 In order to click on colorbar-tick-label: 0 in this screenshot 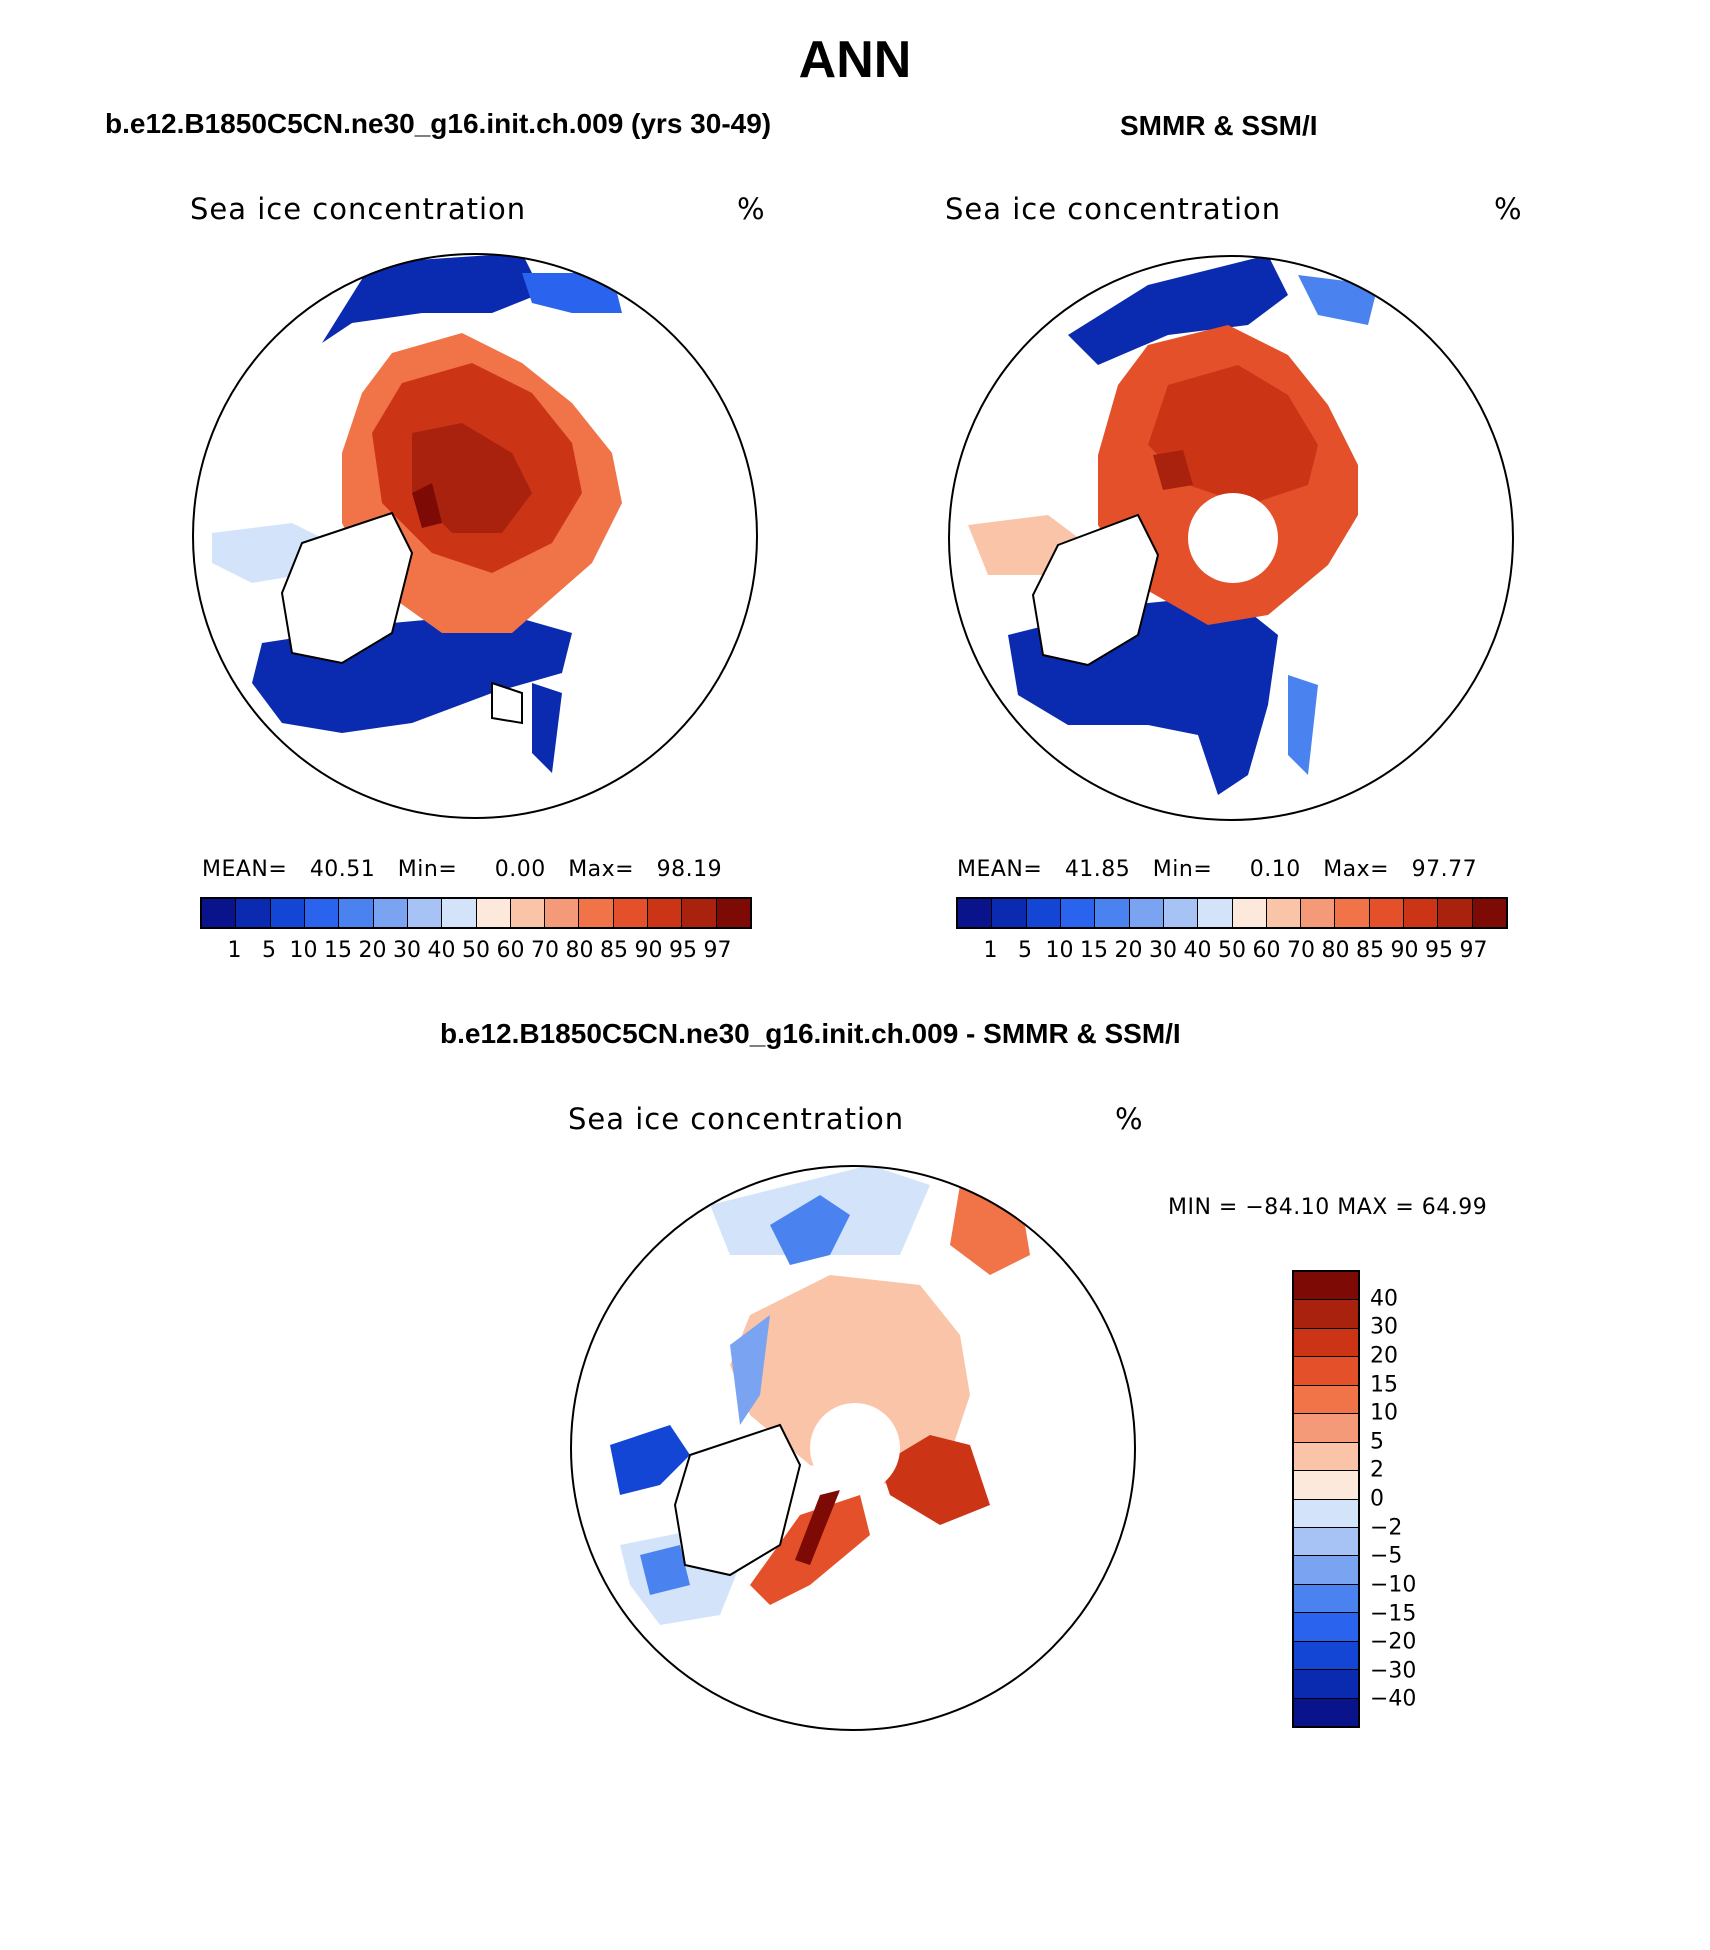, I will do `click(1377, 1499)`.